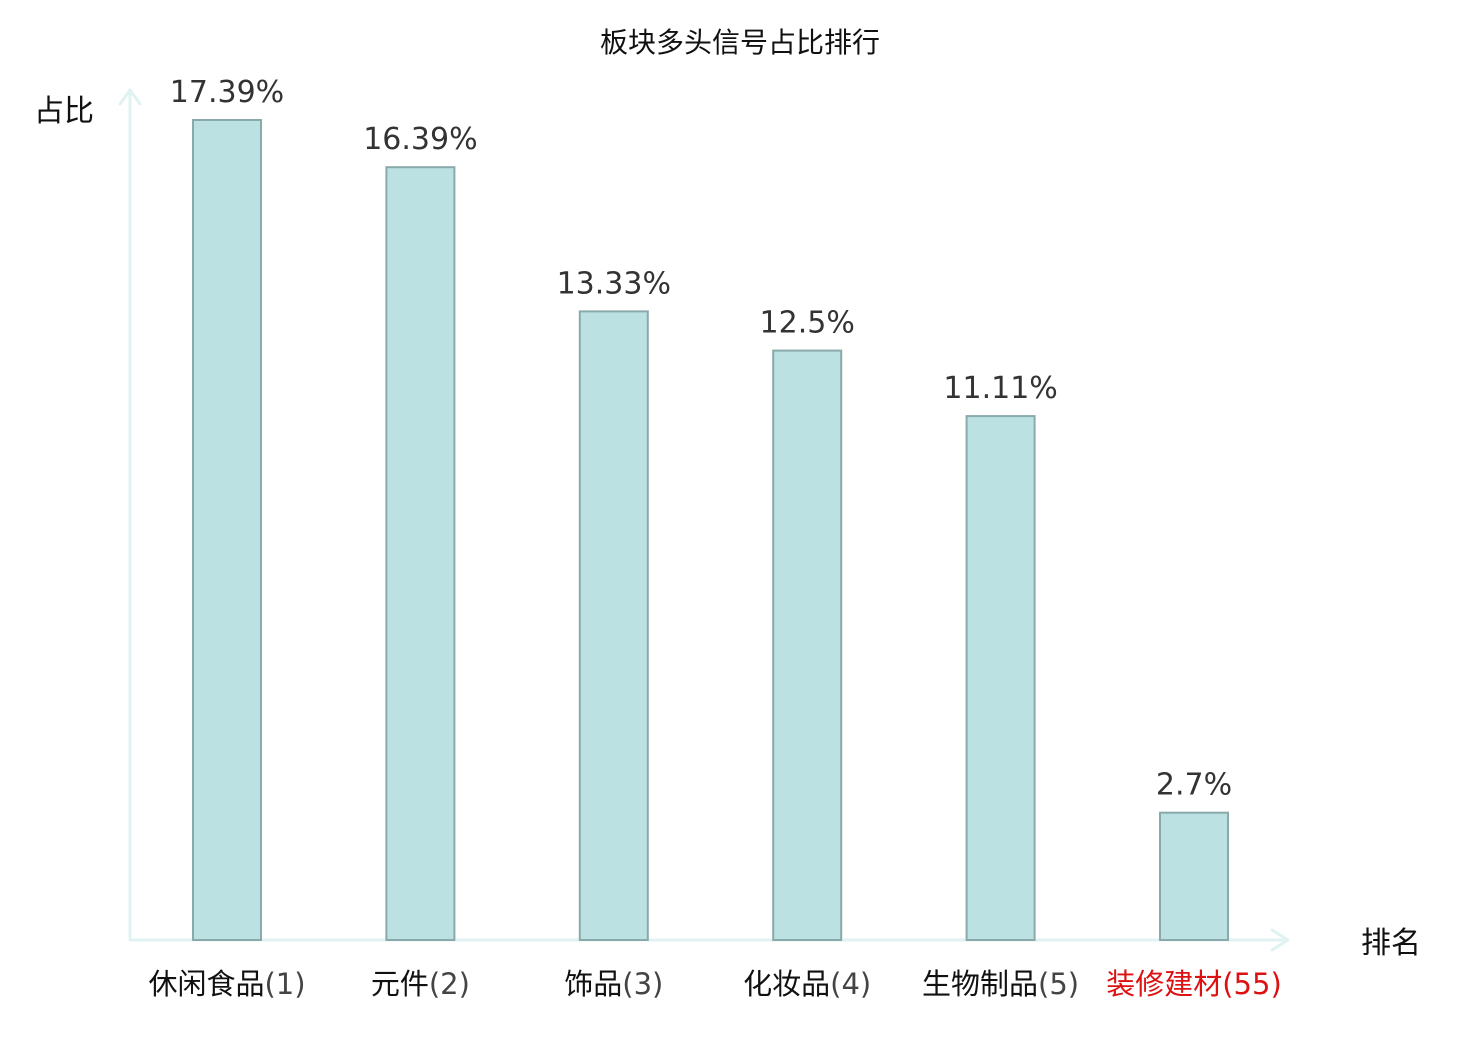  Describe the element at coordinates (614, 283) in the screenshot. I see `value-label-3: 13.33%` at that location.